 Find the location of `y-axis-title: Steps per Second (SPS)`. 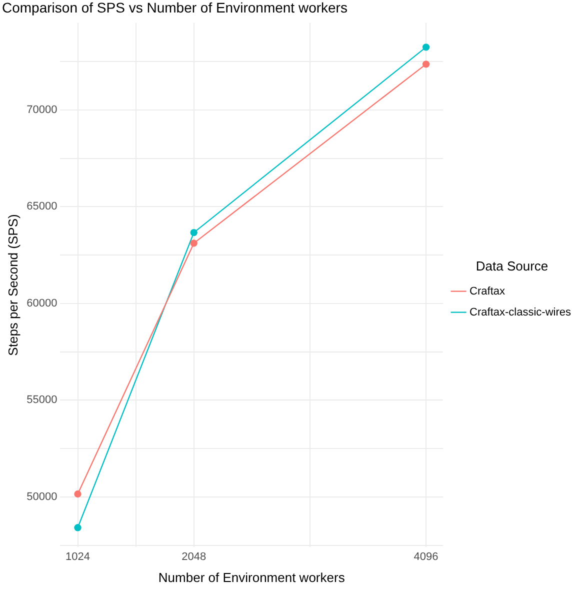

y-axis-title: Steps per Second (SPS) is located at coordinates (12, 285).